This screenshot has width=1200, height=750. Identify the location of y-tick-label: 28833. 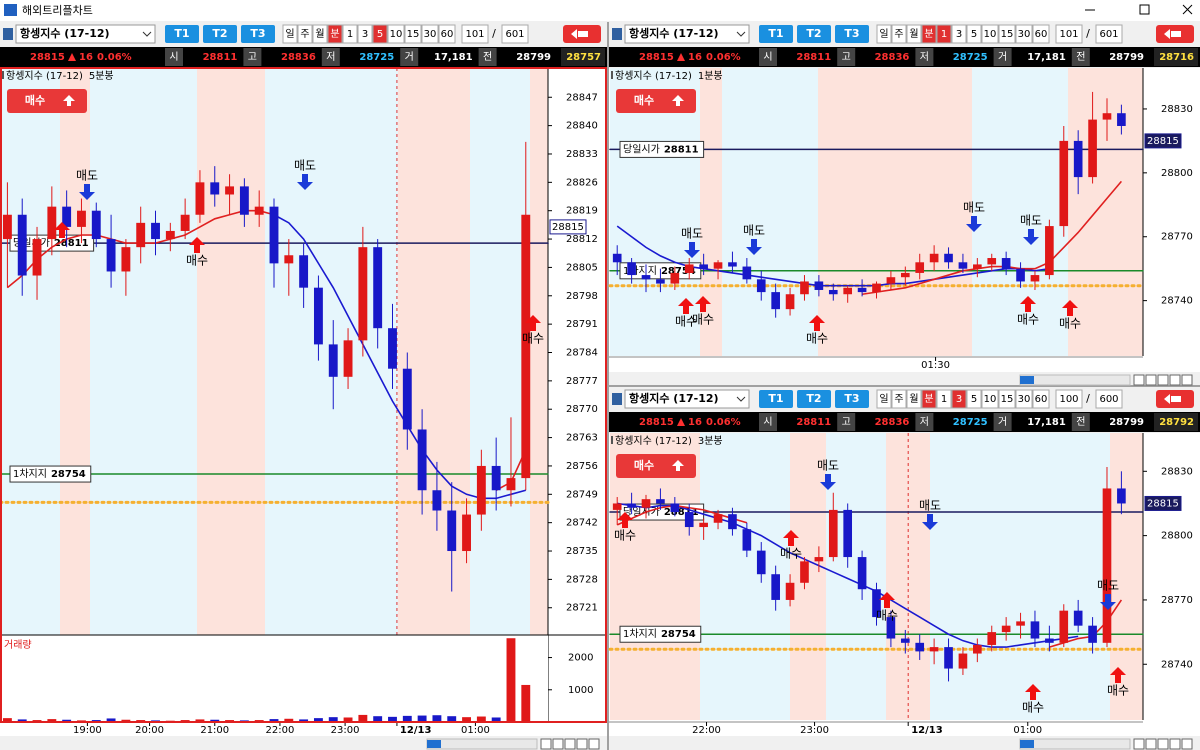
(582, 154).